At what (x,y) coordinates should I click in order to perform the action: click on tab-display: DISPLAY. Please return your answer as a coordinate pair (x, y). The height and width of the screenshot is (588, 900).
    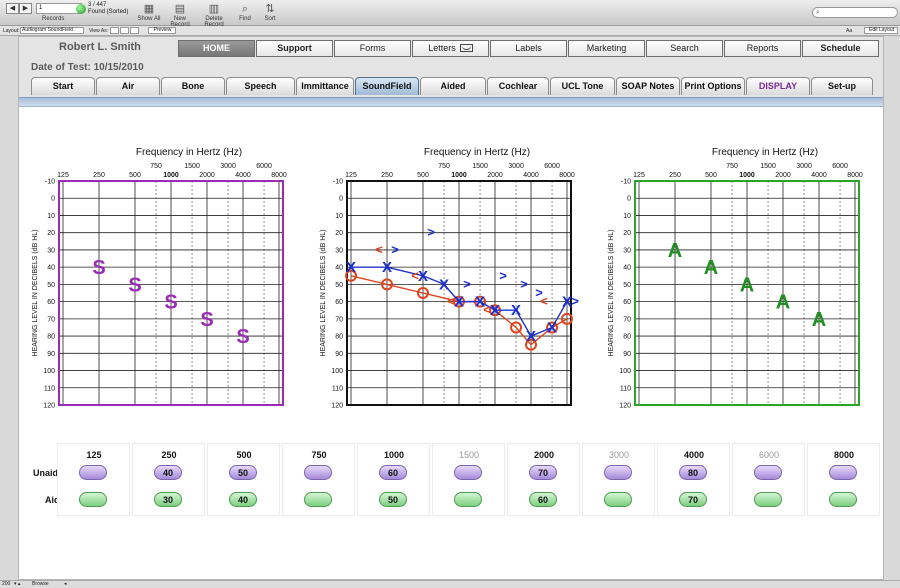
    Looking at the image, I should click on (778, 86).